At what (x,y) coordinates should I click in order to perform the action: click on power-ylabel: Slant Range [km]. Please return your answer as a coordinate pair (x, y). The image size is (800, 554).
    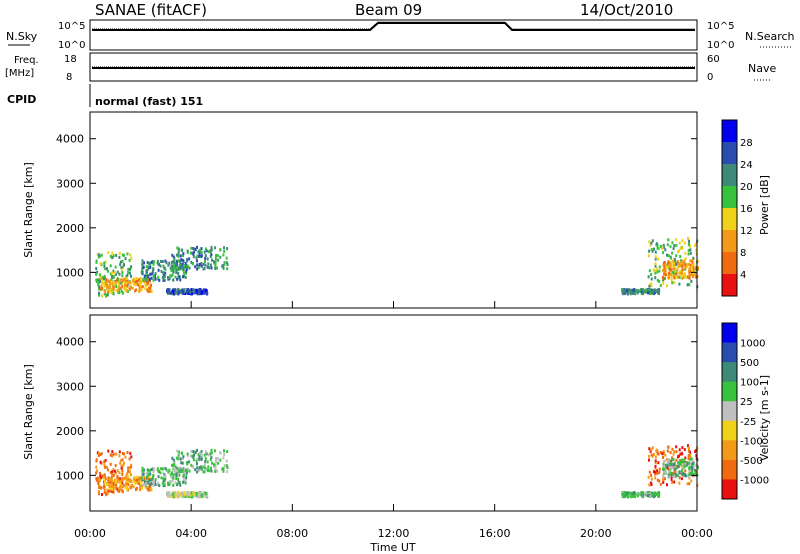
    Looking at the image, I should click on (28, 210).